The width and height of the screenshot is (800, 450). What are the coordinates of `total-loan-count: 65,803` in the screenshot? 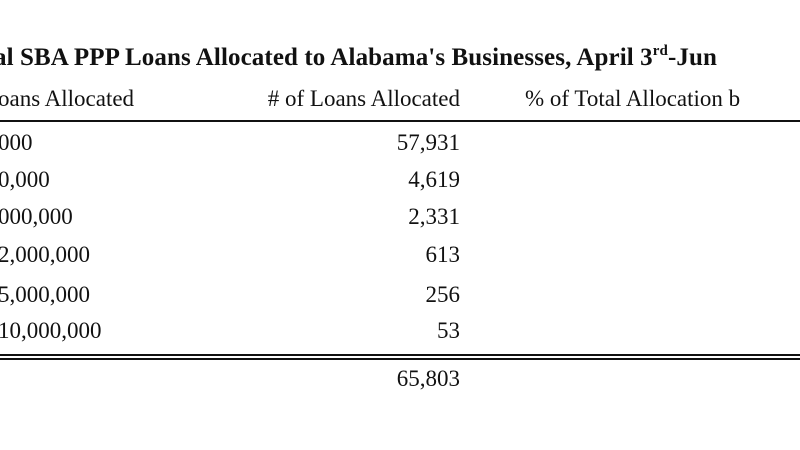 It's located at (428, 378).